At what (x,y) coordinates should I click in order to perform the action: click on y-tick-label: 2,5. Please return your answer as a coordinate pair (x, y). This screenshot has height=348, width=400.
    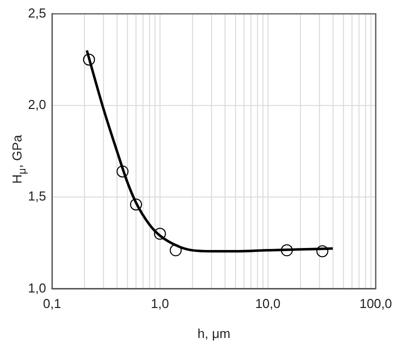
    Looking at the image, I should click on (37, 12).